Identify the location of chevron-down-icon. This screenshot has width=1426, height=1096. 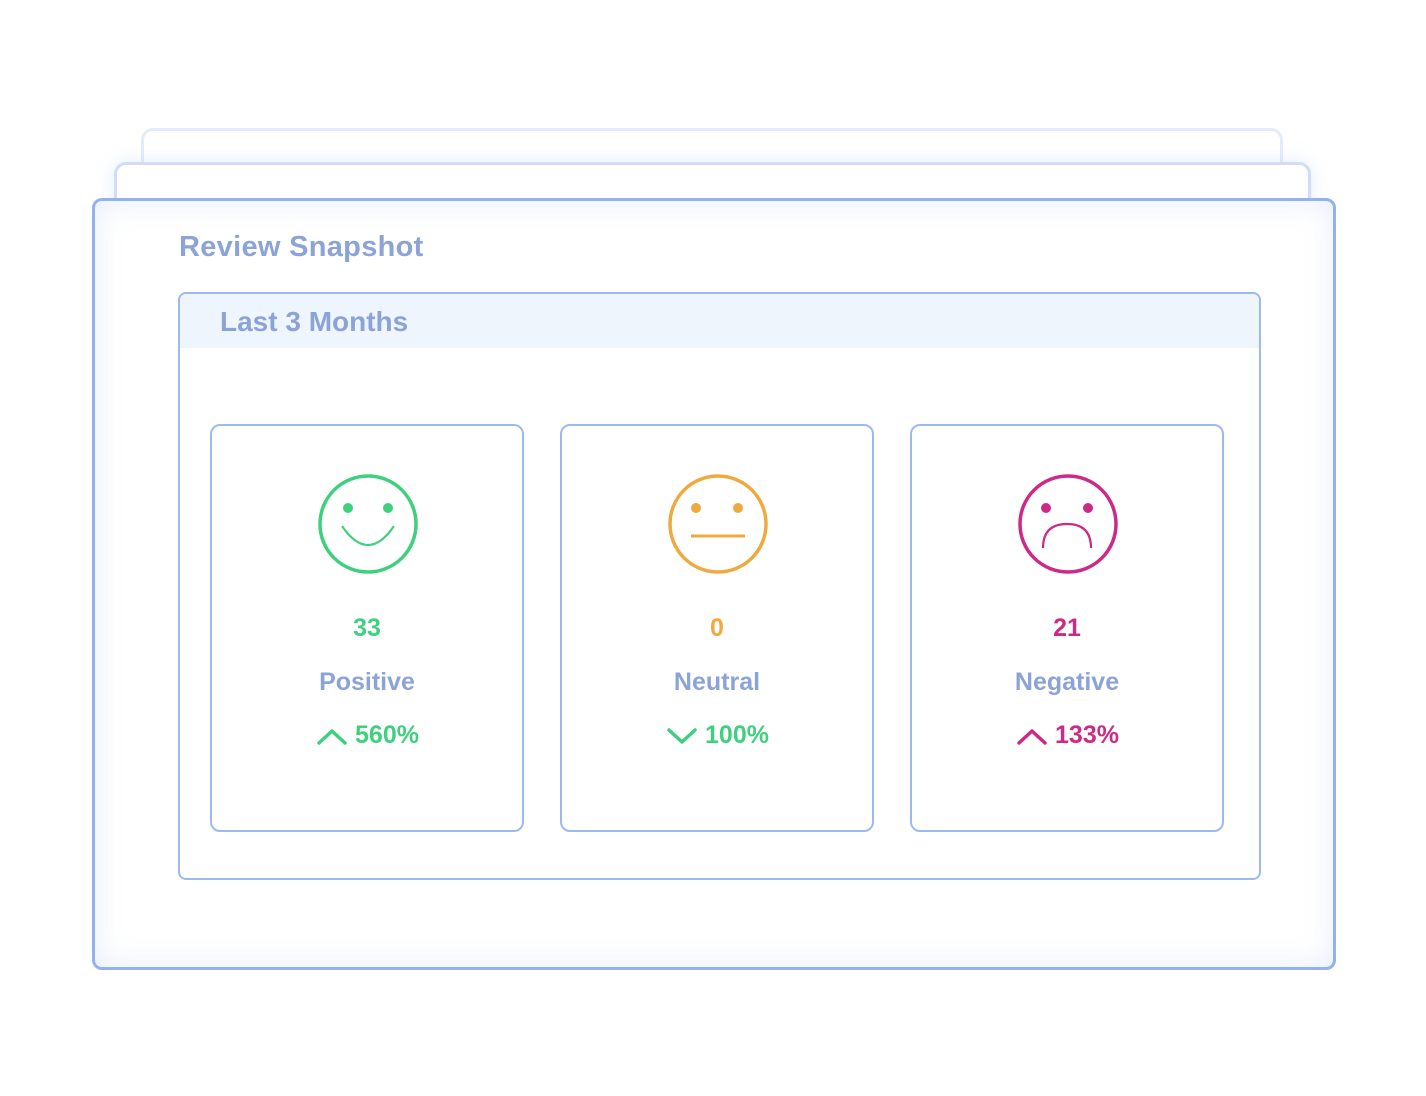
(682, 735).